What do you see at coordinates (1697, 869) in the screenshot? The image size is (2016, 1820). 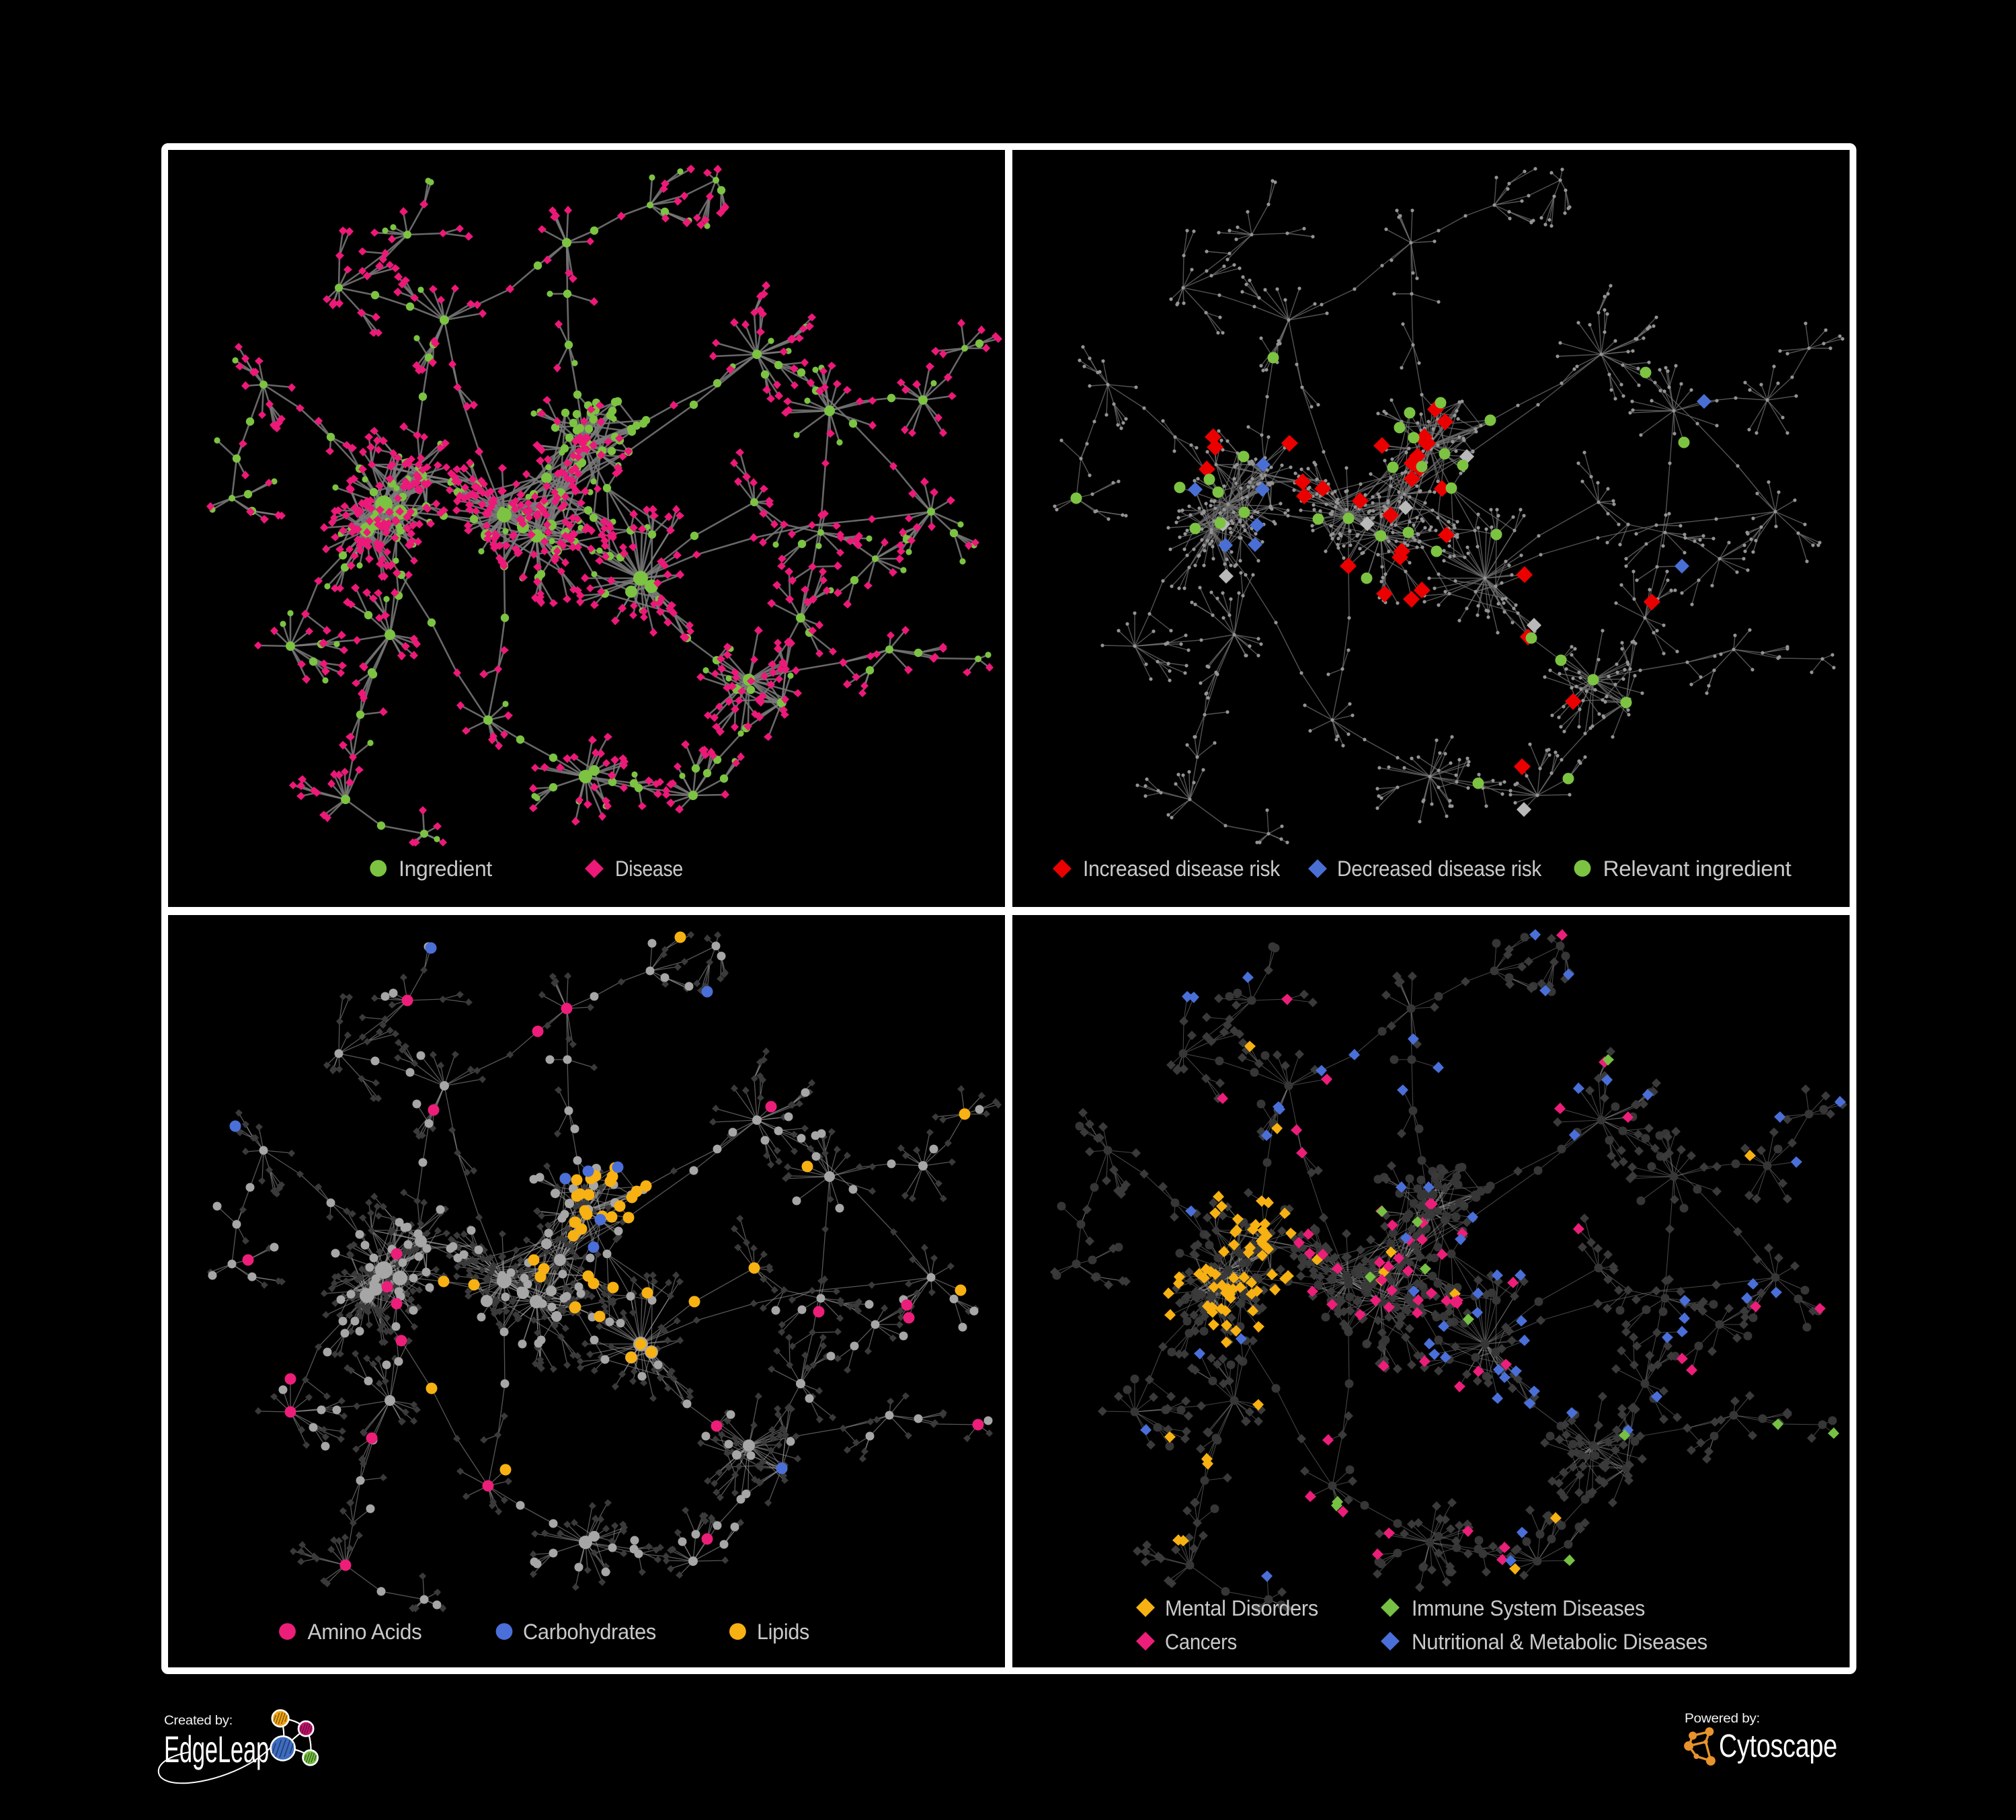 I see `svg-text: Relevant ingredient` at bounding box center [1697, 869].